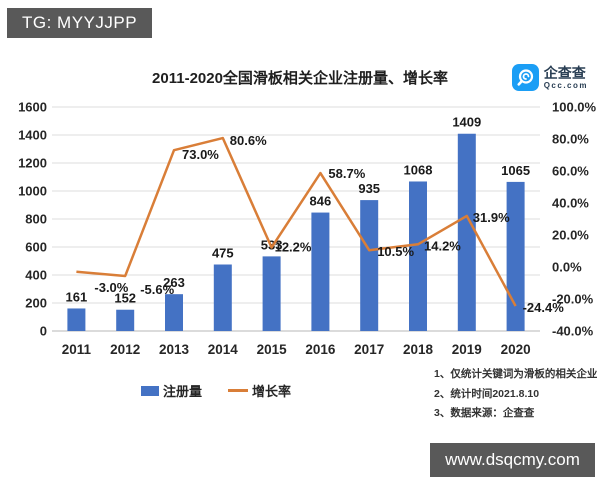 The width and height of the screenshot is (600, 480). I want to click on right-axis-tick: -40.0%, so click(573, 331).